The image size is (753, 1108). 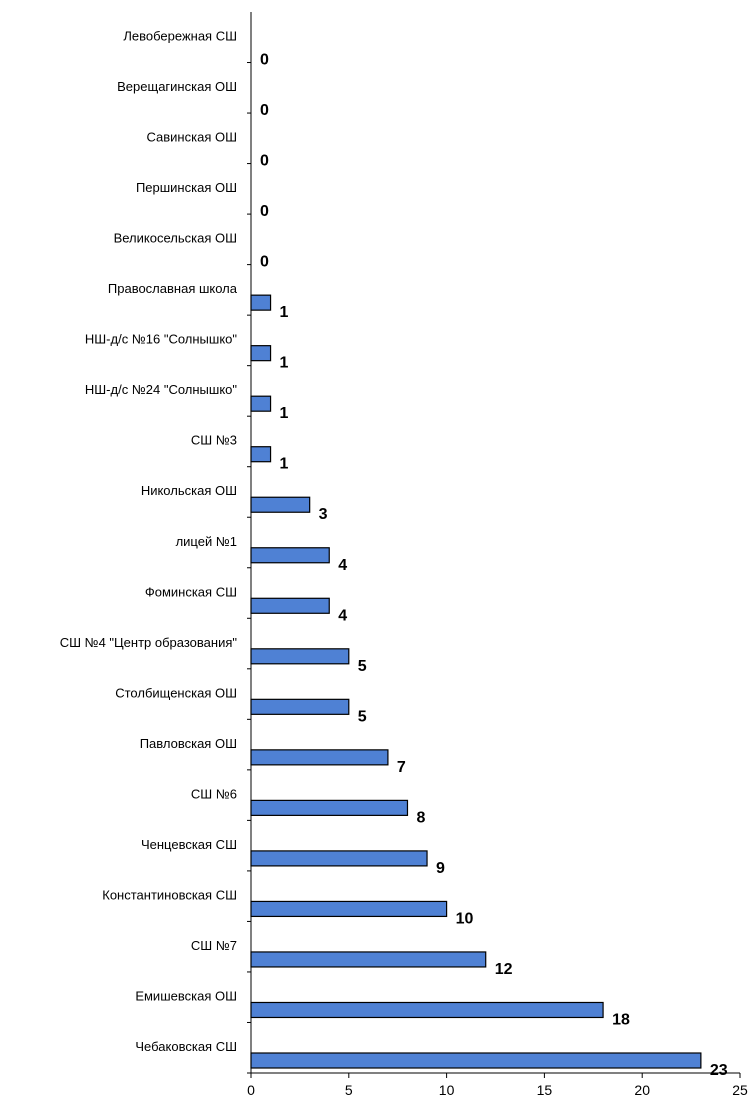 I want to click on category-label: НШ-д/с №24 "Солнышко", so click(x=161, y=389).